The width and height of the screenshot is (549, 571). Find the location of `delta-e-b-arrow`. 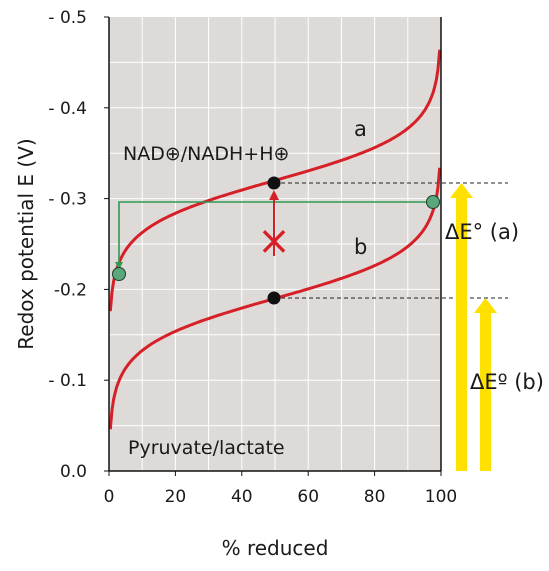

delta-e-b-arrow is located at coordinates (485, 384).